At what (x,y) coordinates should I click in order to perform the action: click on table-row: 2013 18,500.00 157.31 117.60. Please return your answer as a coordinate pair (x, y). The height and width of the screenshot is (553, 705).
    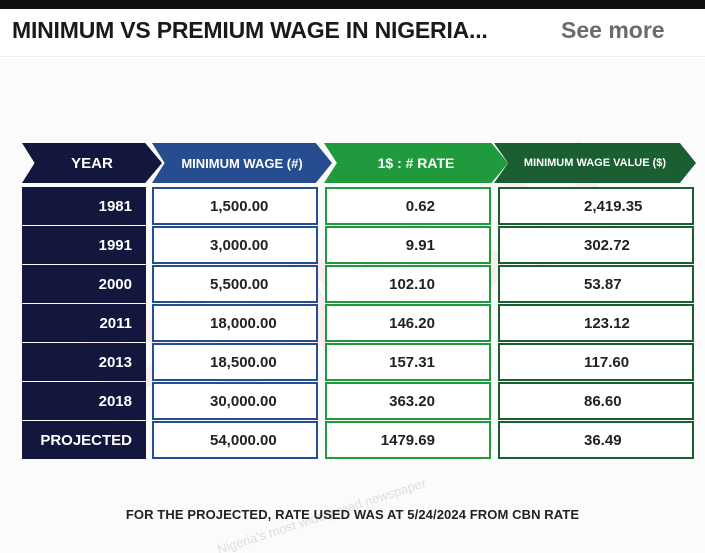
    Looking at the image, I should click on (358, 362).